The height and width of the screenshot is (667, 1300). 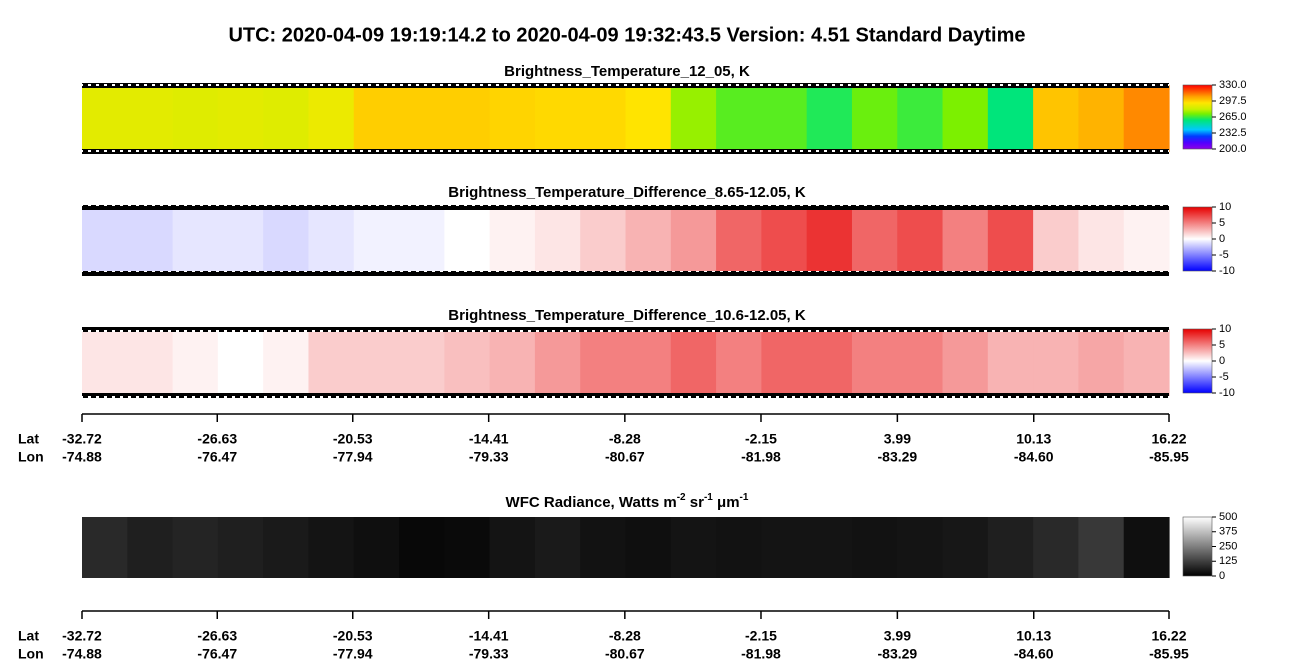 What do you see at coordinates (591, 502) in the screenshot?
I see `title-part: WFC Radiance, Watts m` at bounding box center [591, 502].